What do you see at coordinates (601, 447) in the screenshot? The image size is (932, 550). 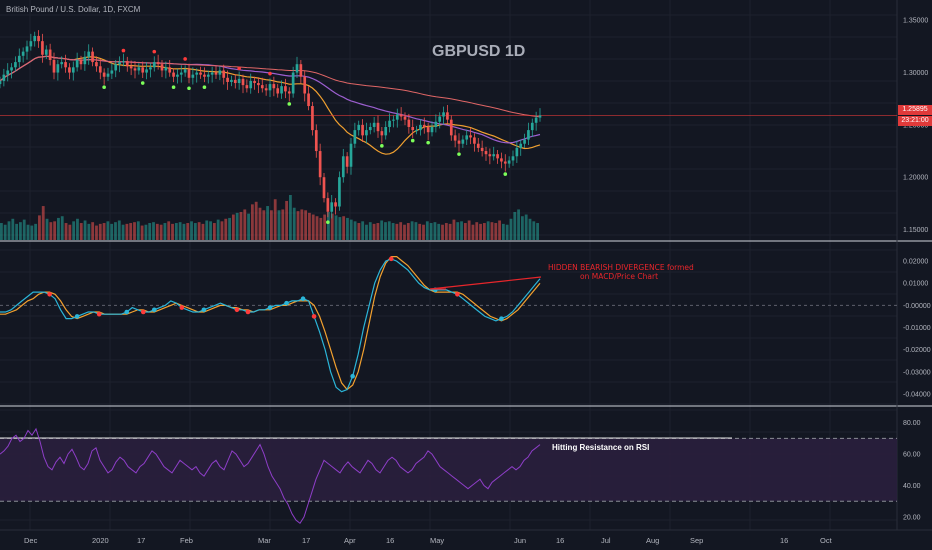 I see `rsi-annotation: Hitting Resistance on RSI` at bounding box center [601, 447].